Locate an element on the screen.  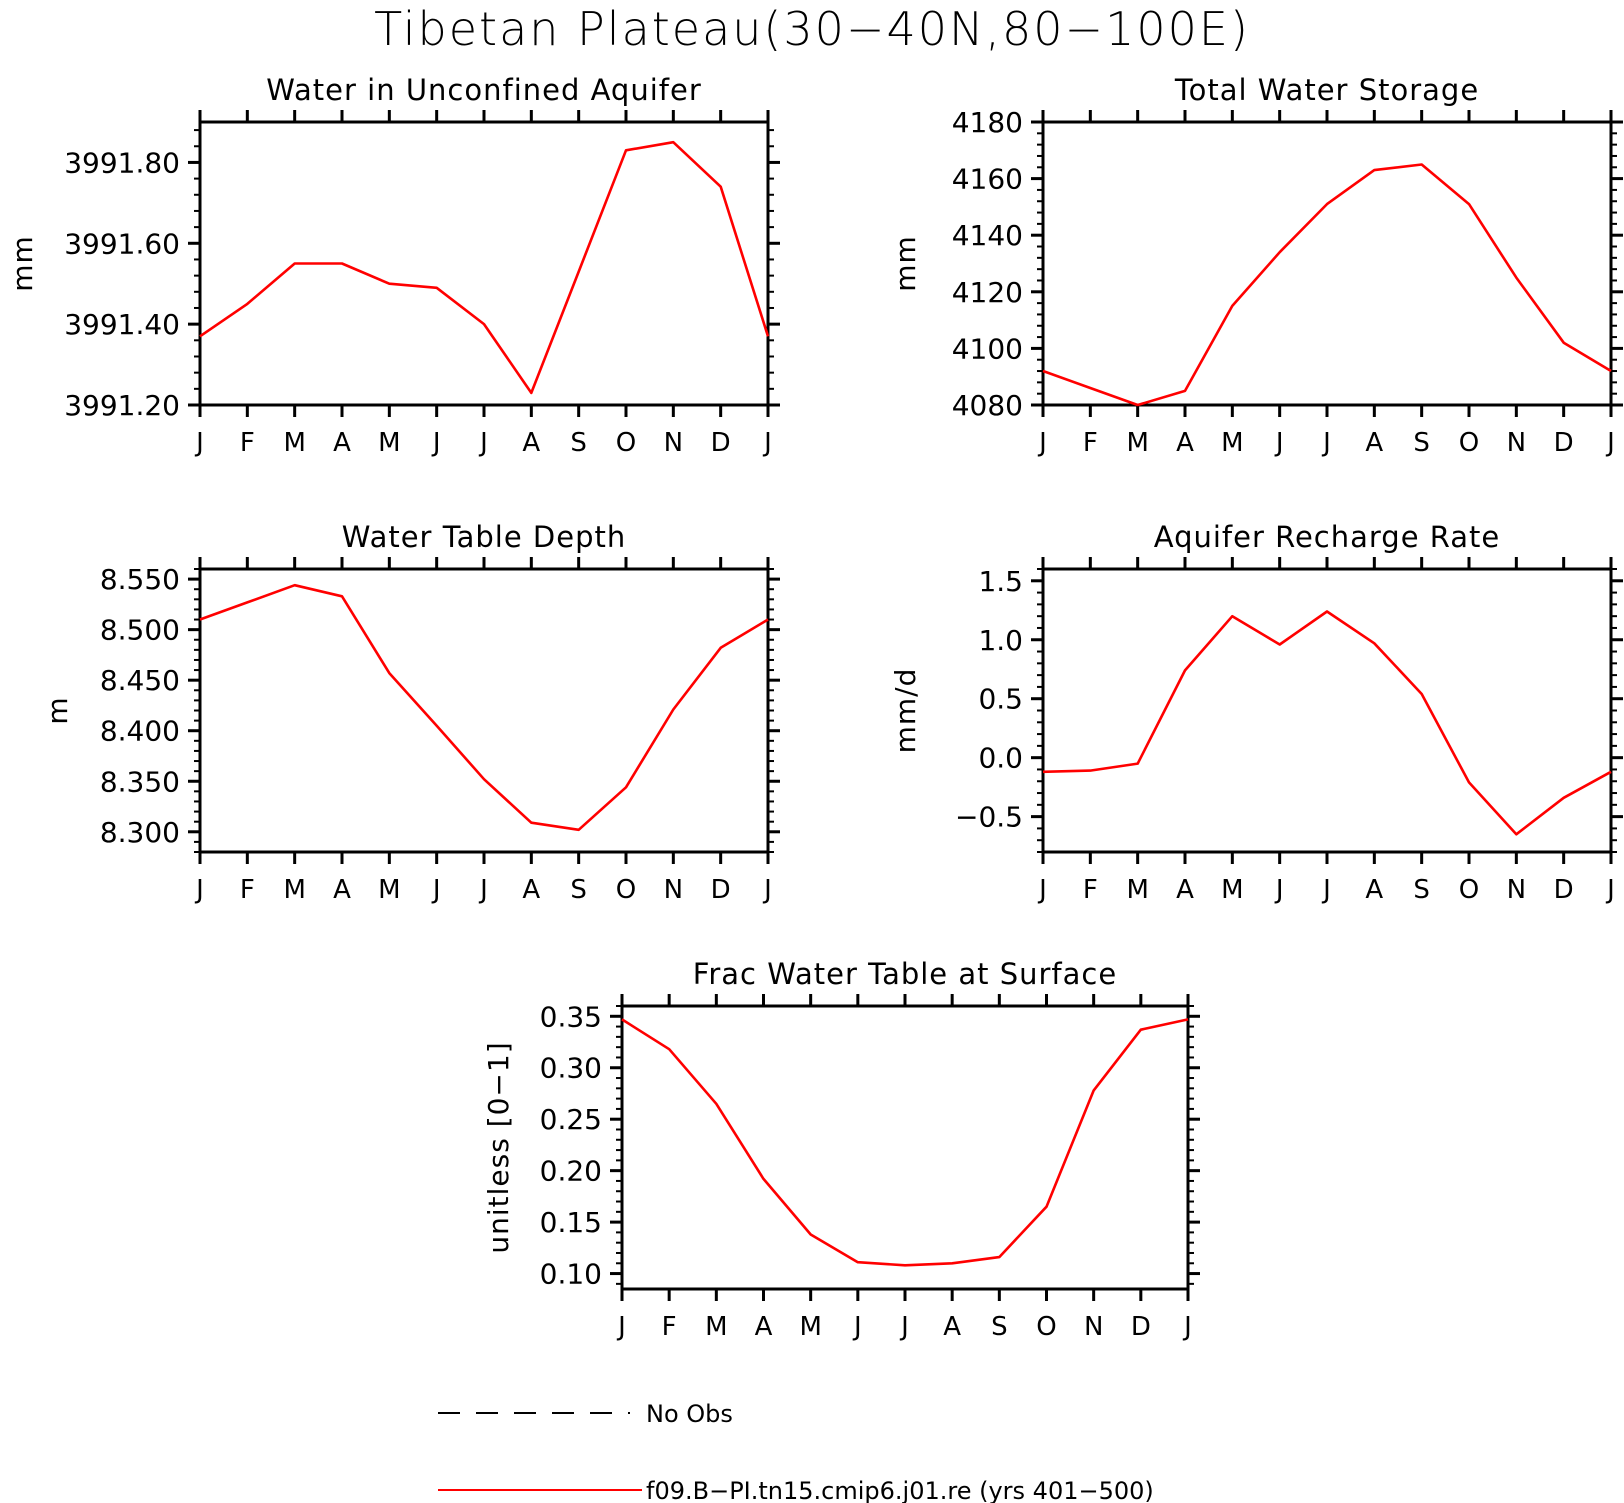
panel-title: Water in Unconfined Aquifer is located at coordinates (484, 90).